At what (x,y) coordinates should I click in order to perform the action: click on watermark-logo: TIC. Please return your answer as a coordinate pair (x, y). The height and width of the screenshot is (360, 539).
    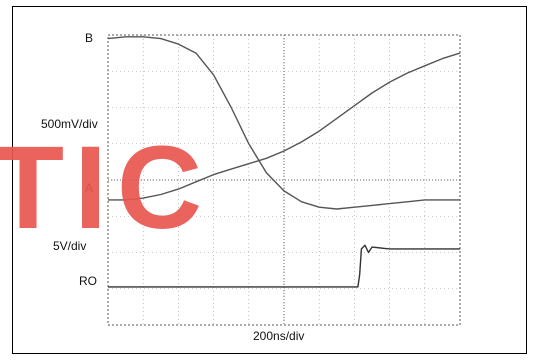
    Looking at the image, I should click on (105, 183).